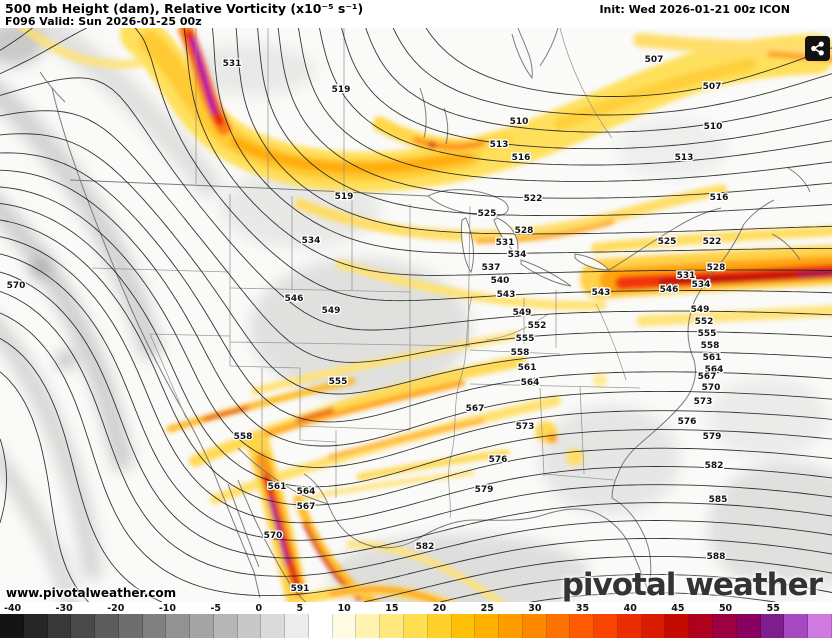 This screenshot has width=832, height=638. I want to click on colorbar-tick-label: 35, so click(582, 608).